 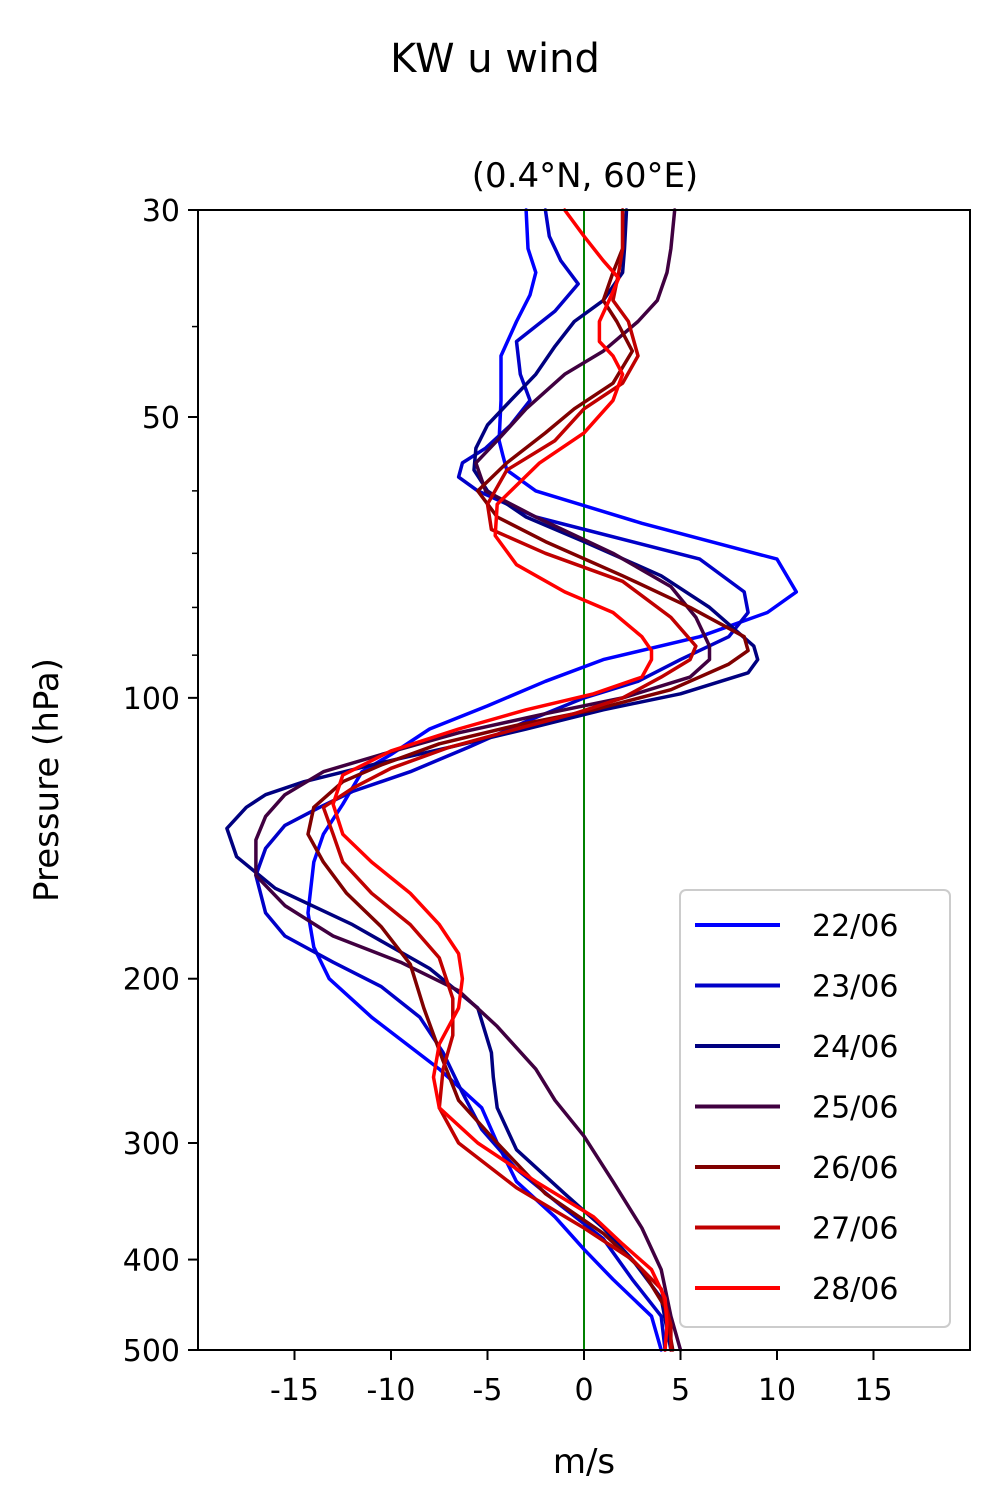 I want to click on legend-label: 26/06, so click(x=855, y=1168).